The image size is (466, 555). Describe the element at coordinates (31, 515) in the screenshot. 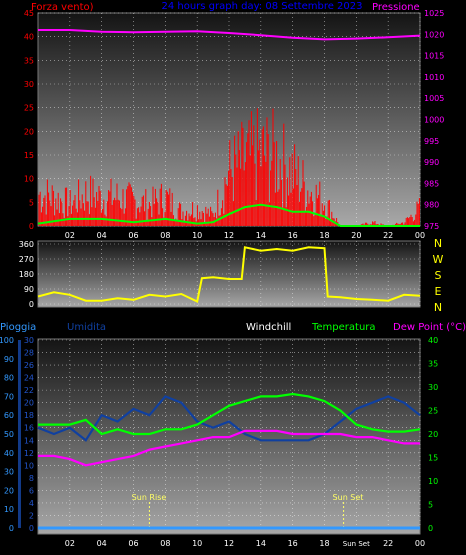

I see `left-y-tick-label: 2` at that location.